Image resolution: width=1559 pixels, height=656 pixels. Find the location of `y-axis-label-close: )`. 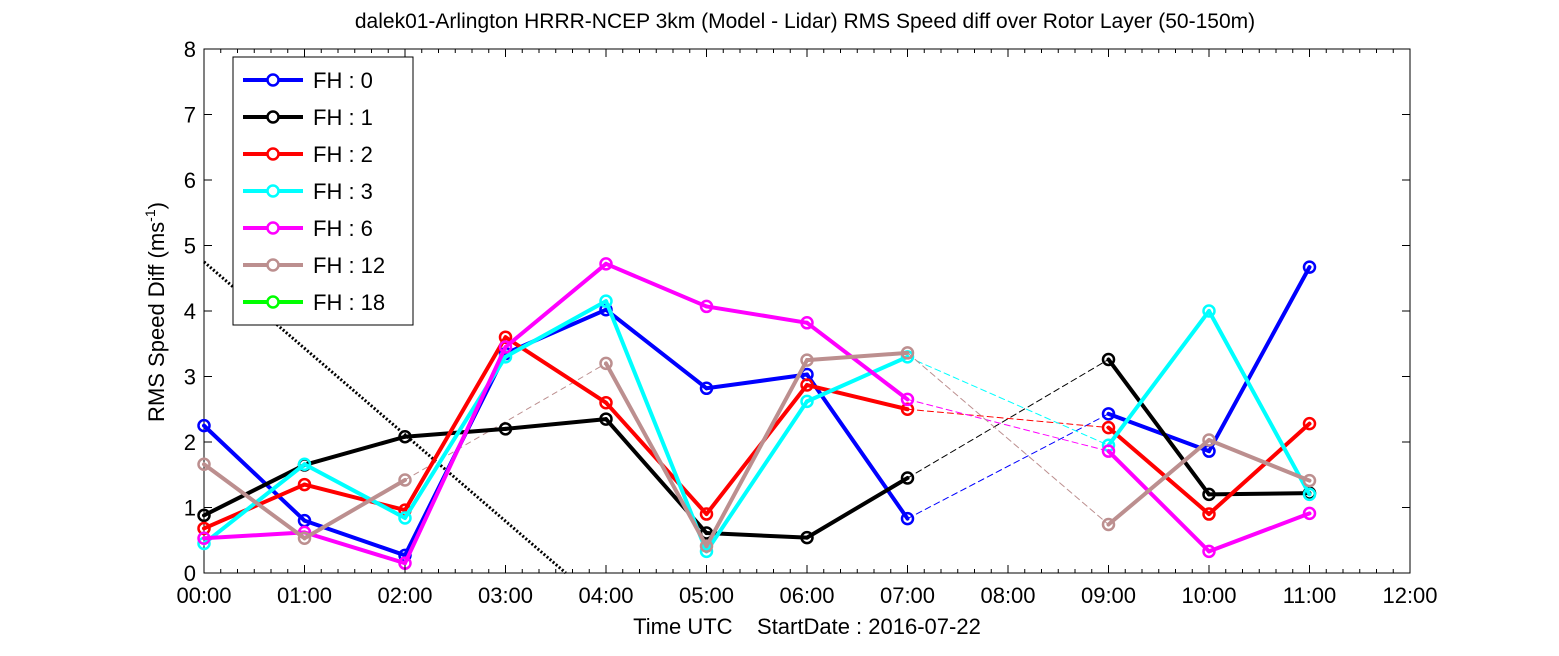

y-axis-label-close: ) is located at coordinates (156, 205).